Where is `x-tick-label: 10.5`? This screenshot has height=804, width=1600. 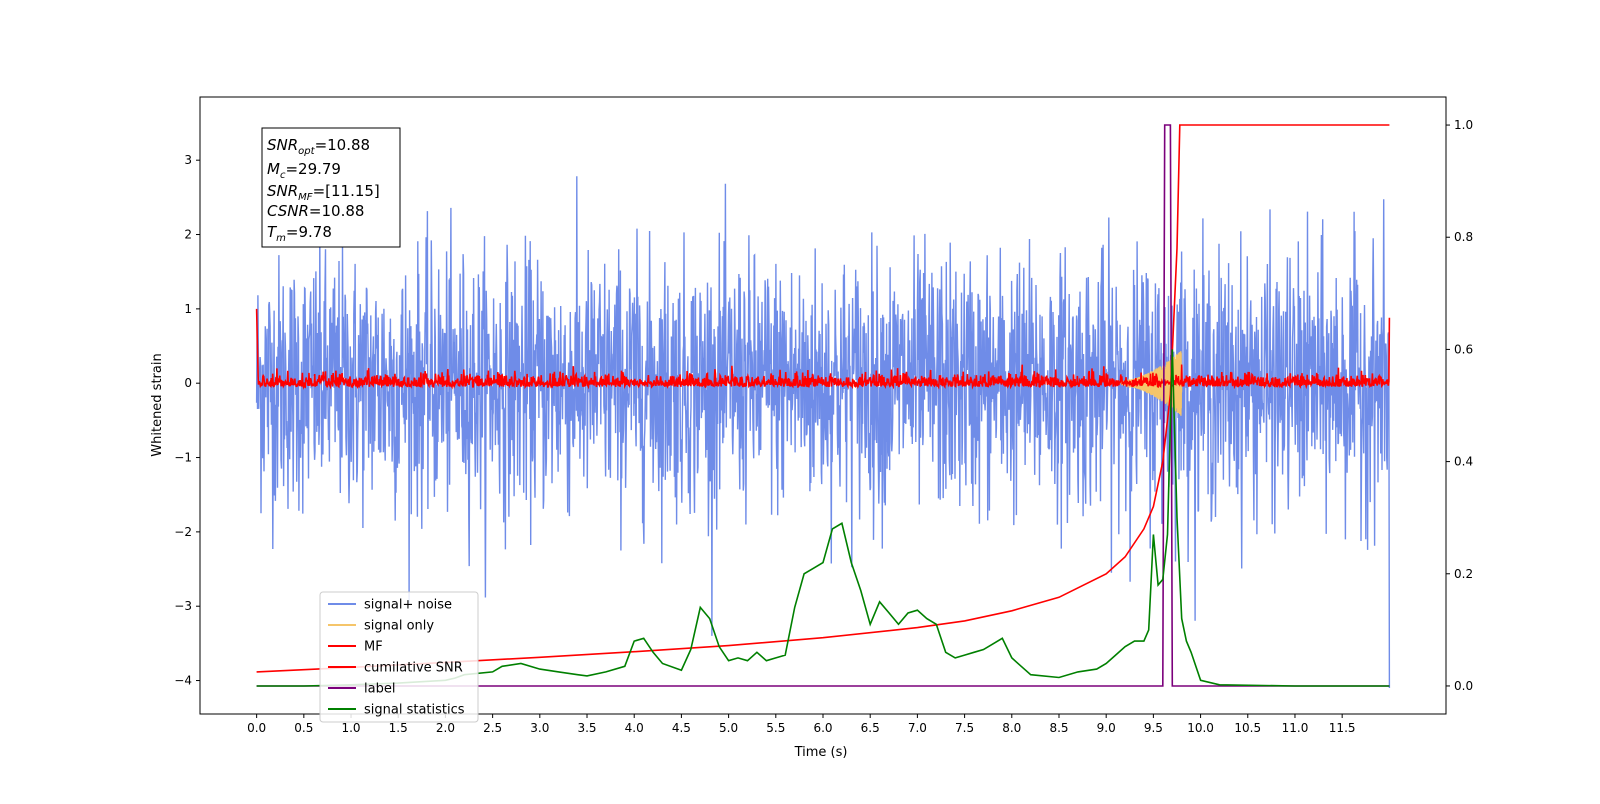
x-tick-label: 10.5 is located at coordinates (1247, 728).